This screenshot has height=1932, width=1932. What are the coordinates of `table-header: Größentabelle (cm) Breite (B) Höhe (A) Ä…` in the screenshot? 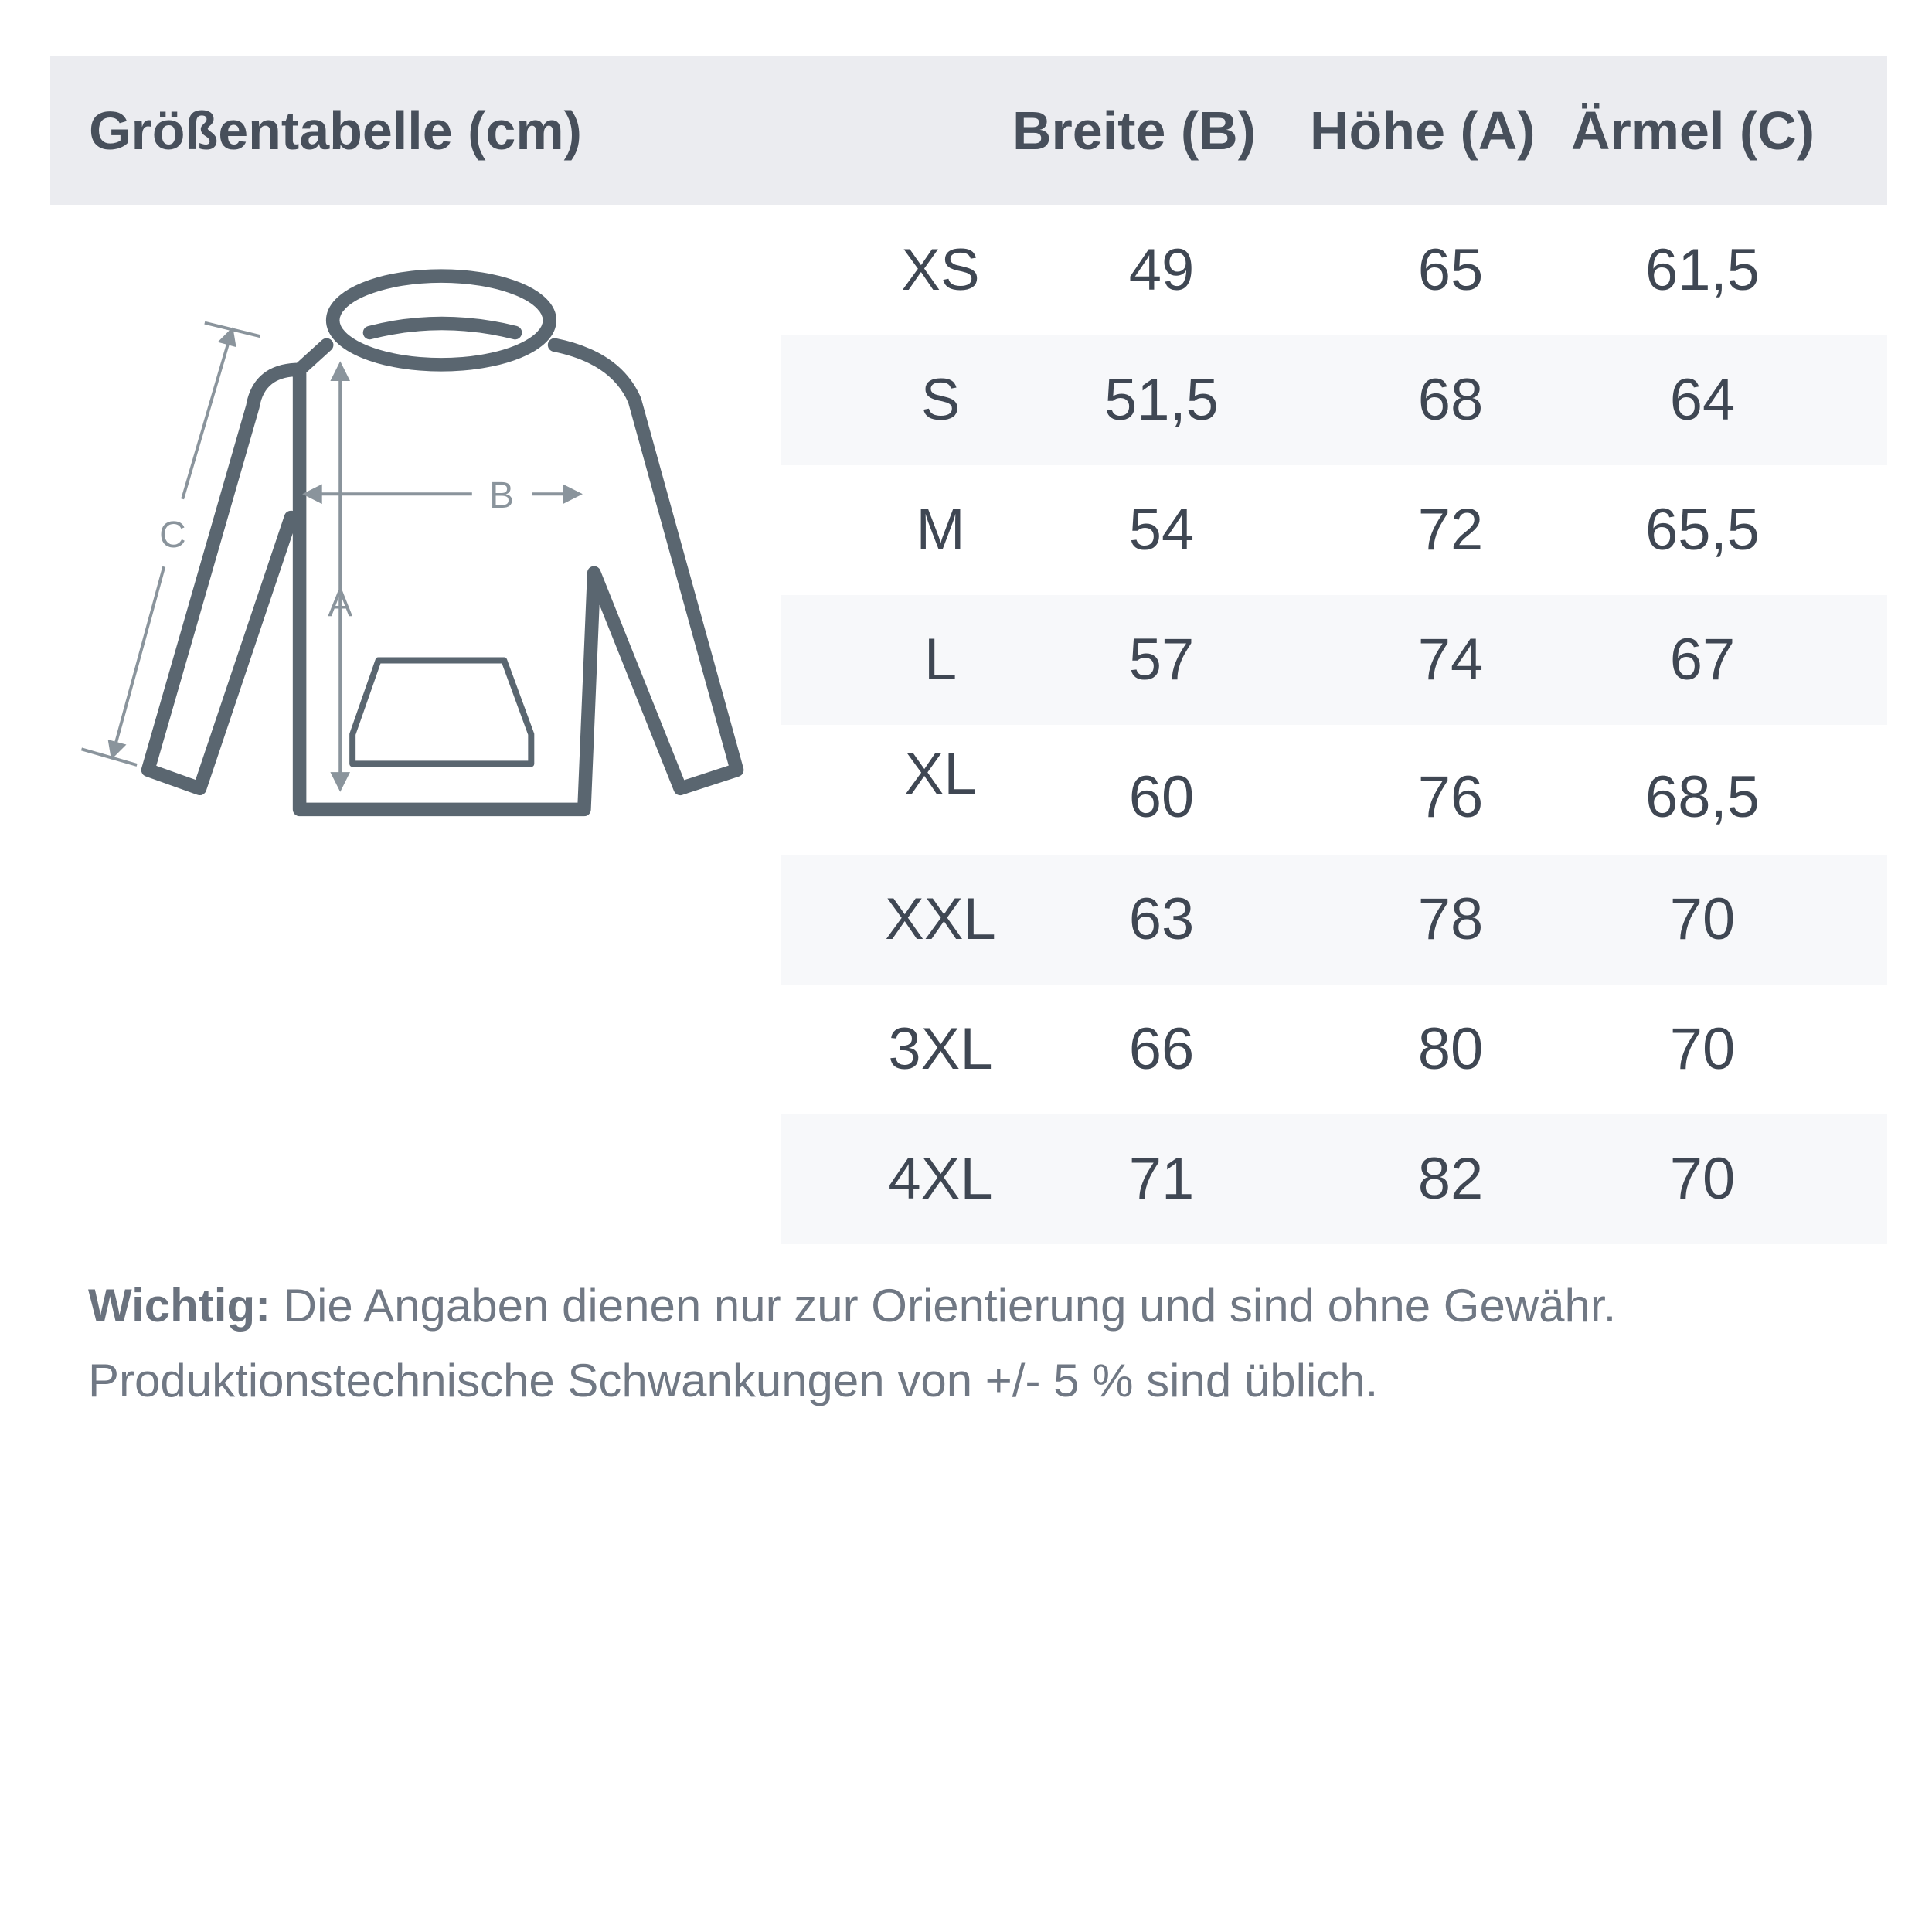 It's located at (969, 130).